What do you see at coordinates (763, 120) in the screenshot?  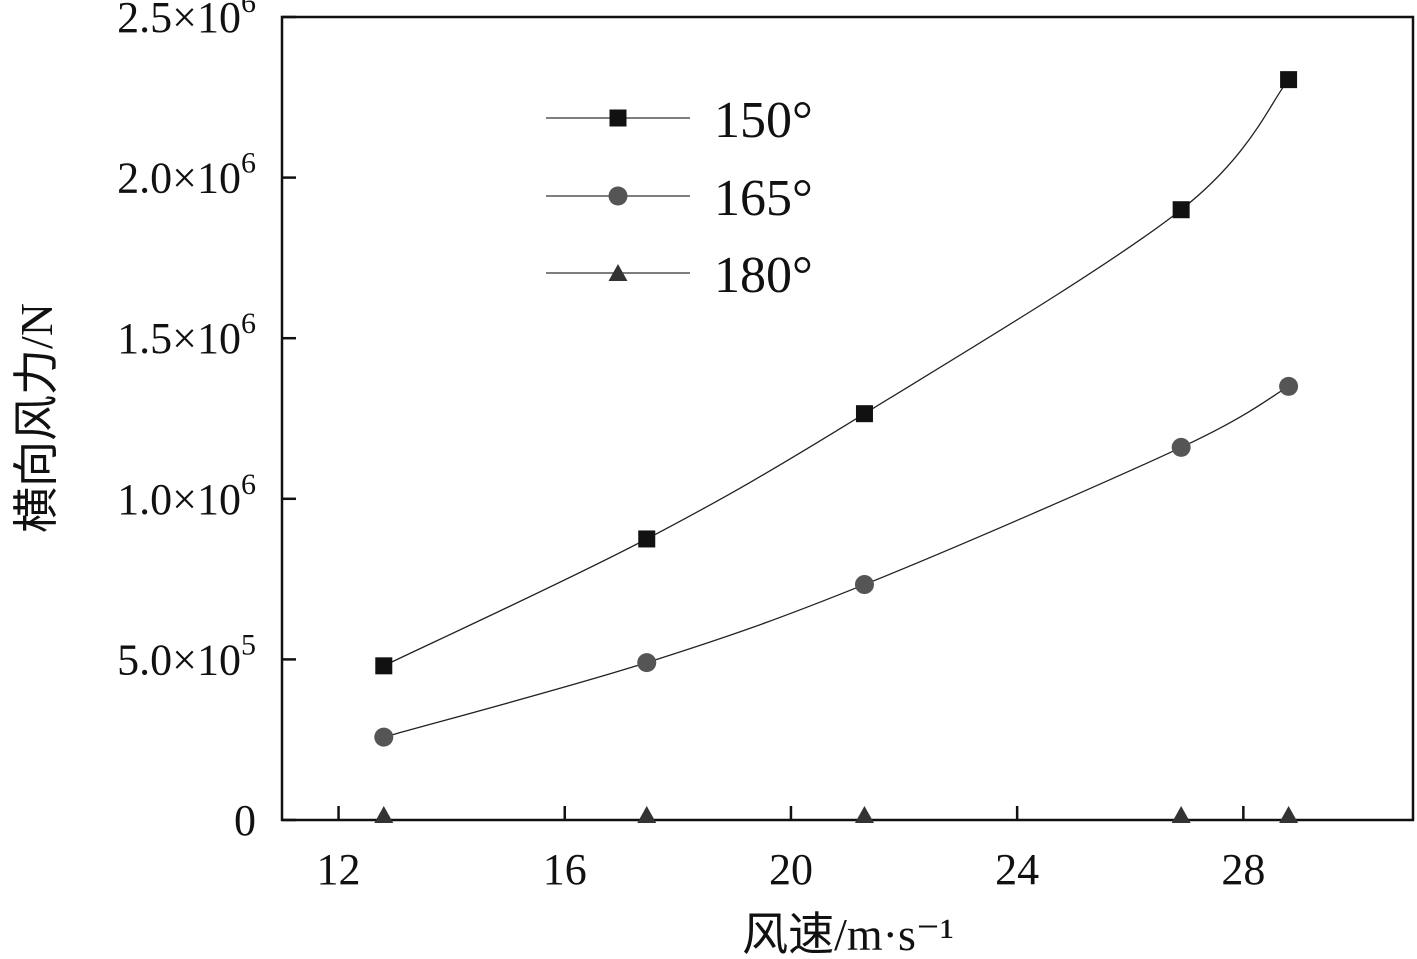 I see `legend-label: 150°` at bounding box center [763, 120].